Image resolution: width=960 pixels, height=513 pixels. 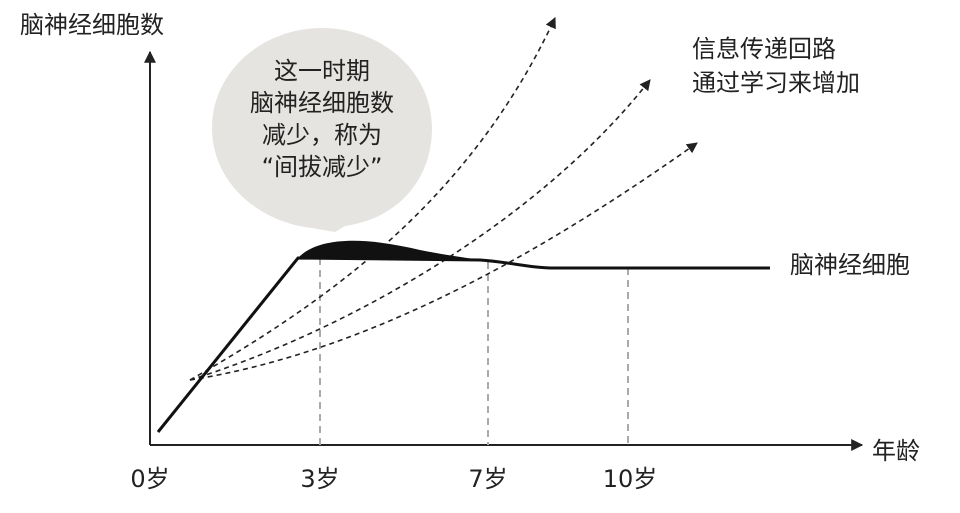 I want to click on x-tick-label: 7岁, so click(x=487, y=479).